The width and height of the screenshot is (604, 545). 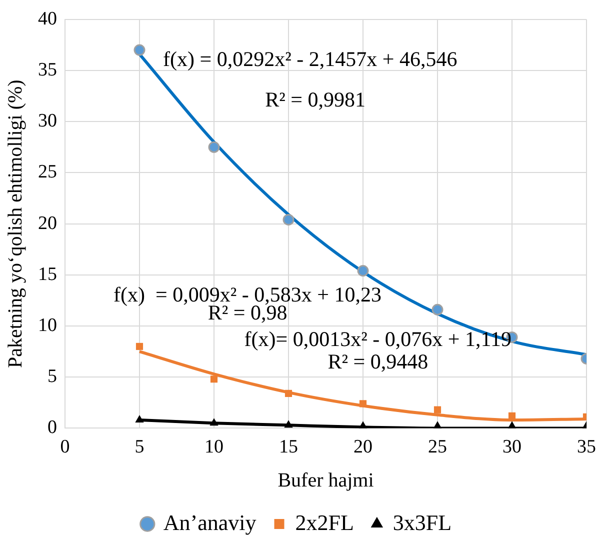 What do you see at coordinates (15, 224) in the screenshot?
I see `y-axis-title: Paketning yo‘qolish ehtimolligi (%)` at bounding box center [15, 224].